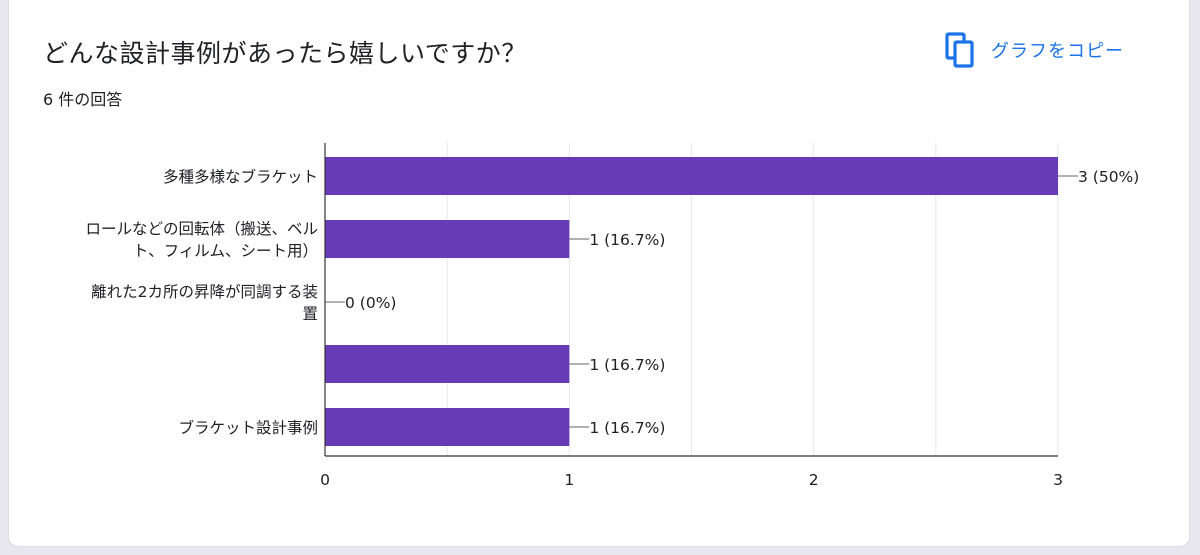  Describe the element at coordinates (1108, 177) in the screenshot. I see `value-label: 3 (50%)` at that location.